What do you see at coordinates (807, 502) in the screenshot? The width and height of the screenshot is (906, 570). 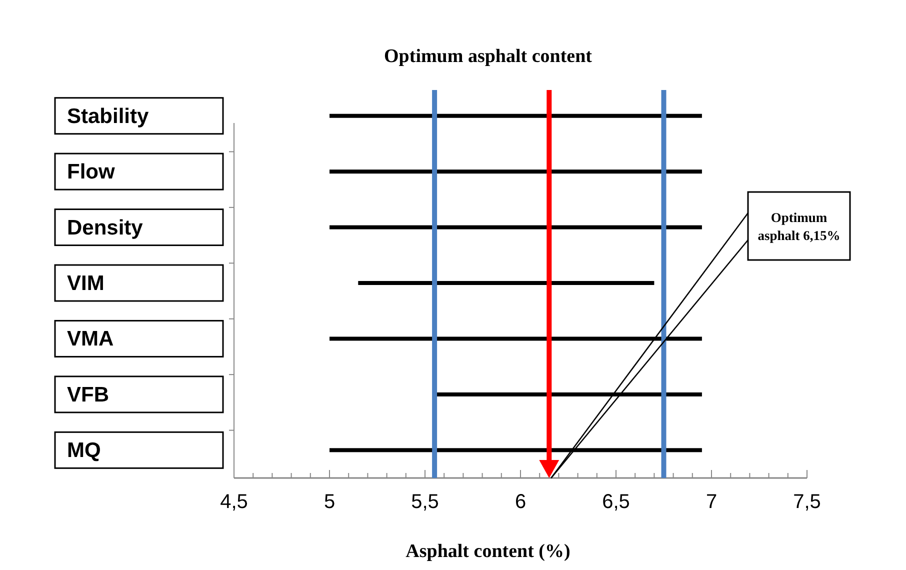 I see `x-tick-label: 7,5` at bounding box center [807, 502].